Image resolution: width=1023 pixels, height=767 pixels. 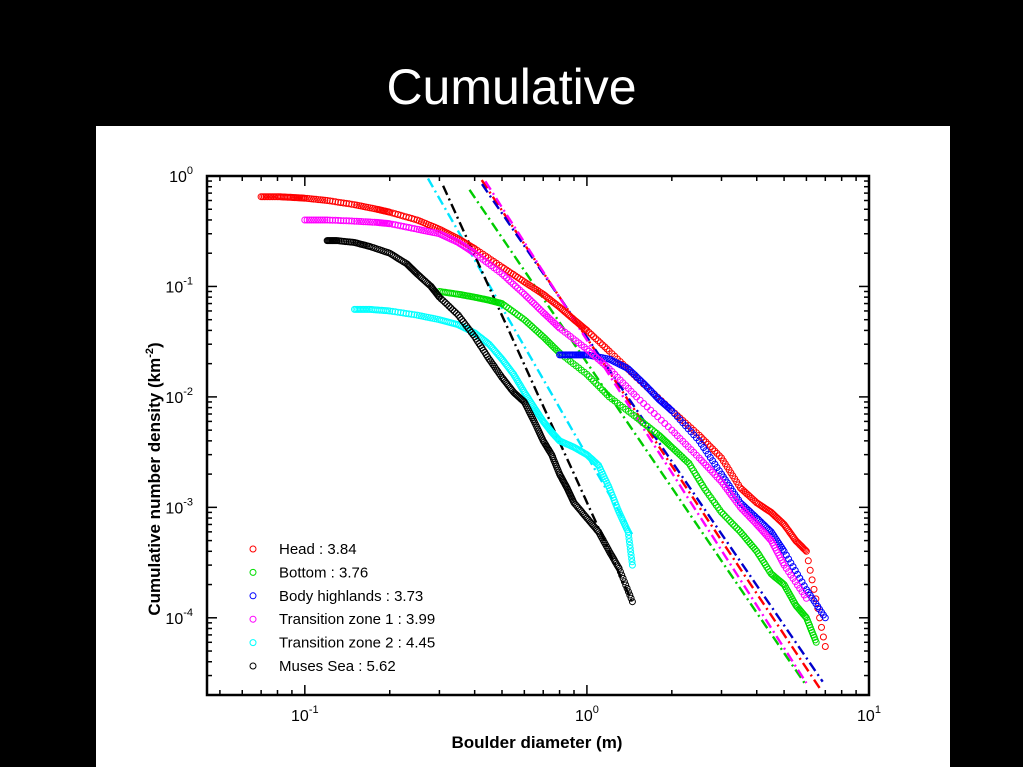 What do you see at coordinates (154, 487) in the screenshot?
I see `y-axis-label-main: Cumulative number density (km` at bounding box center [154, 487].